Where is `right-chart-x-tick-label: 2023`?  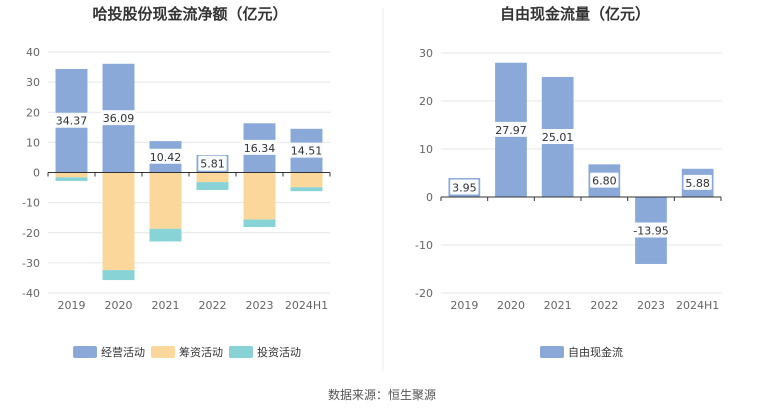
right-chart-x-tick-label: 2023 is located at coordinates (651, 305).